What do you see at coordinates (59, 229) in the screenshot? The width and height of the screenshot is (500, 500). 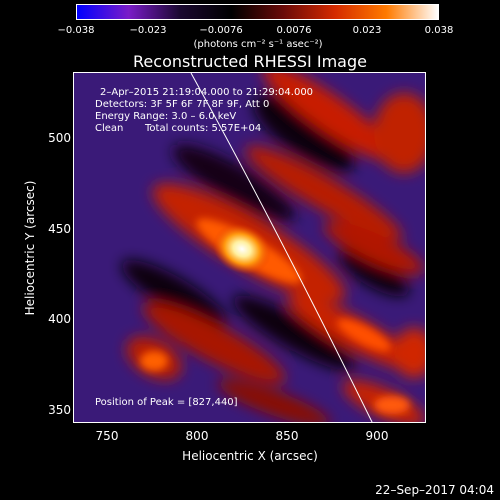 I see `y-tick-label: 450` at bounding box center [59, 229].